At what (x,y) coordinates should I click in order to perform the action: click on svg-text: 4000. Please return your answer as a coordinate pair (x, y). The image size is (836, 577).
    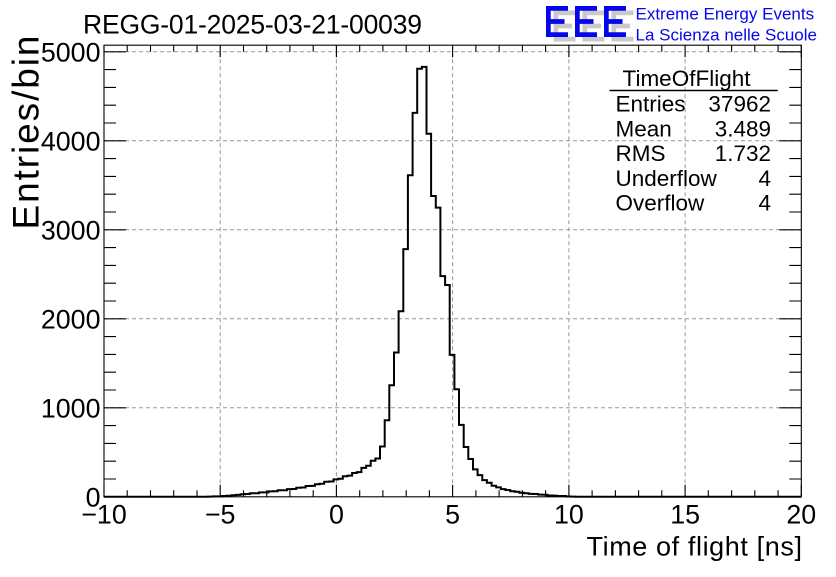
    Looking at the image, I should click on (71, 141).